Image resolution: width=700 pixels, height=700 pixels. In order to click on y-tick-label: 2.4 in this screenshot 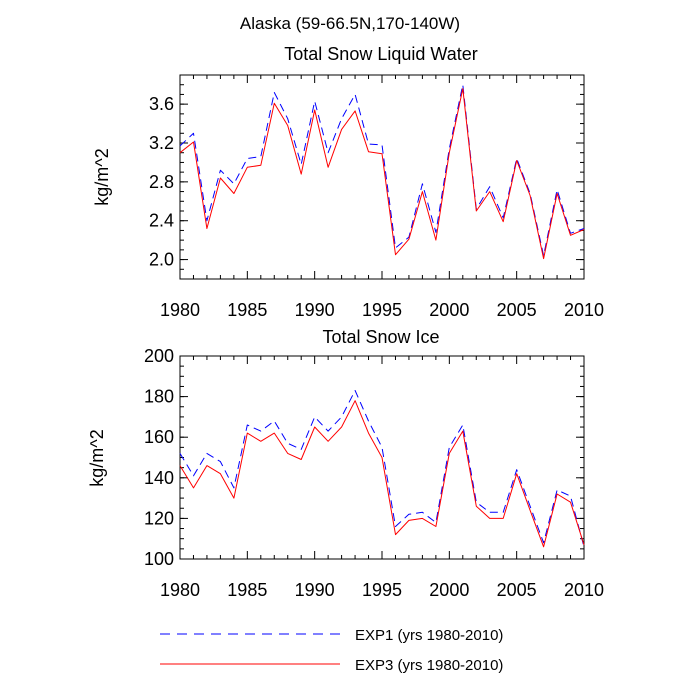, I will do `click(161, 221)`.